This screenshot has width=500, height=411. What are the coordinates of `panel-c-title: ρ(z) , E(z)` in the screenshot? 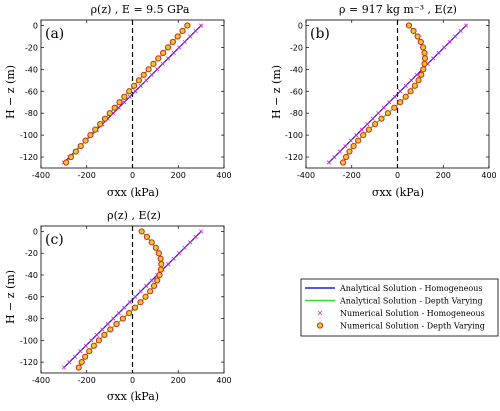 It's located at (134, 215).